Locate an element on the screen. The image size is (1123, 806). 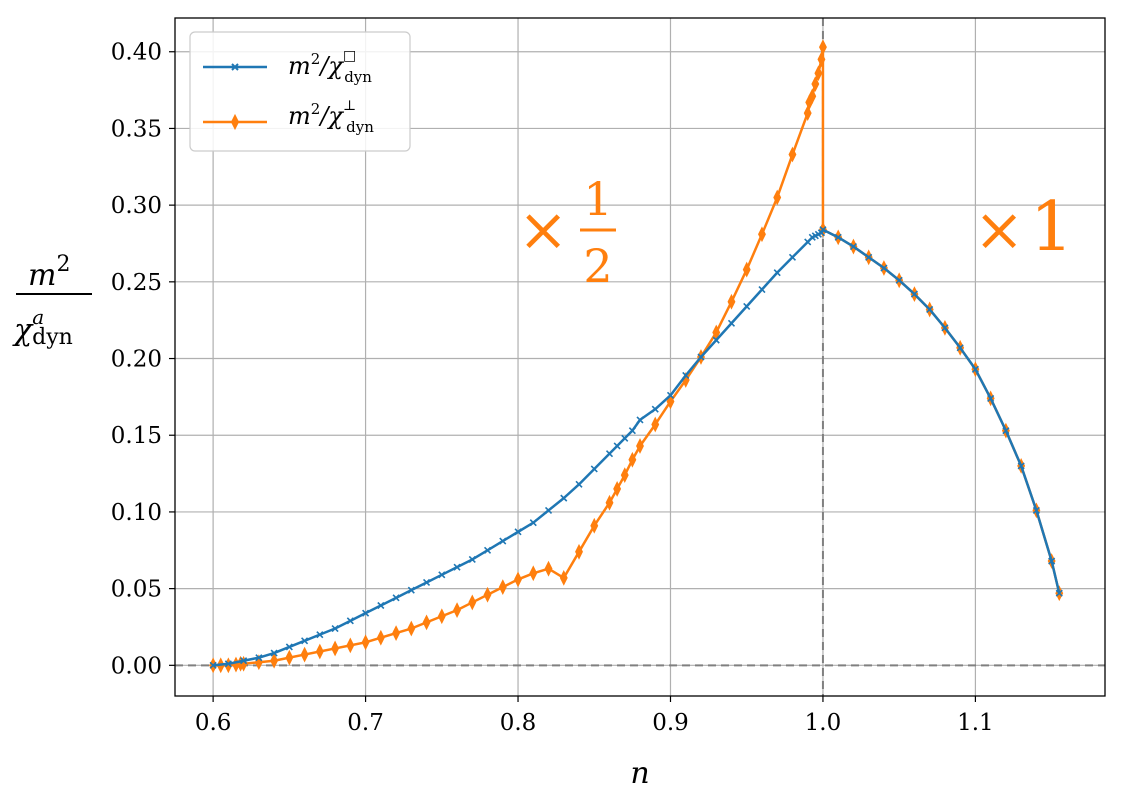
legend-label-chi-sub: dyn is located at coordinates (358, 77).